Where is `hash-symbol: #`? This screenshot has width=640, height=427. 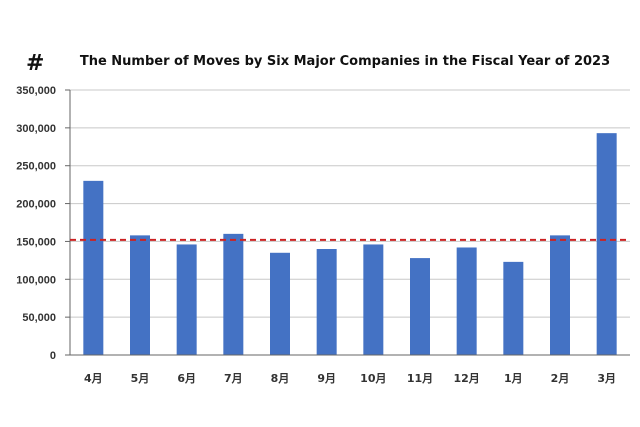
hash-symbol: # is located at coordinates (35, 63).